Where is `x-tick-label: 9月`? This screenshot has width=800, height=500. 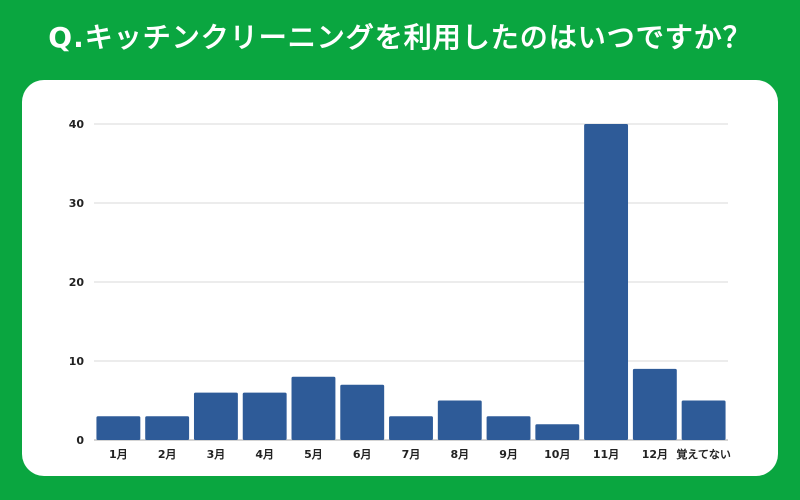 x-tick-label: 9月 is located at coordinates (508, 454).